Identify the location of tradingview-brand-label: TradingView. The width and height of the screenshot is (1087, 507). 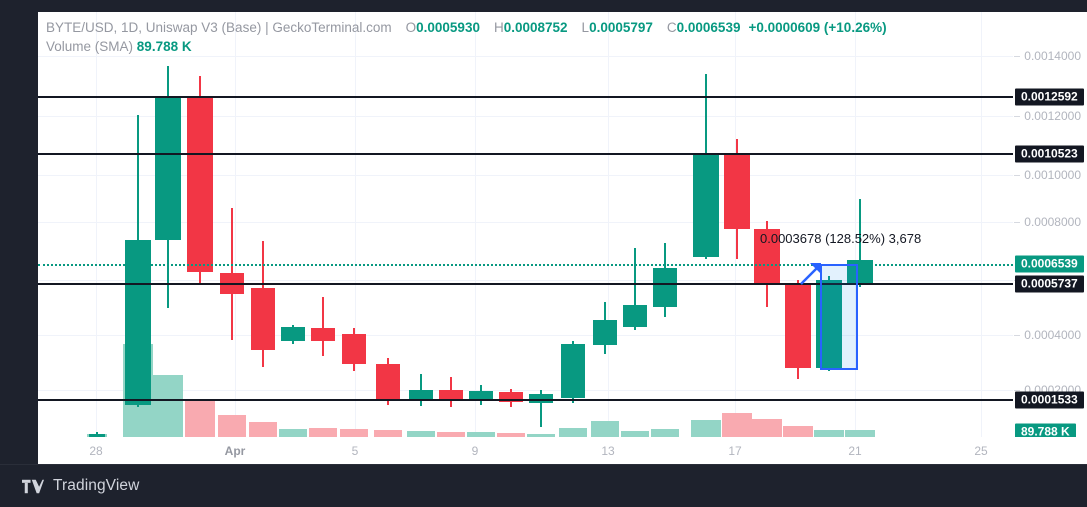
(96, 485).